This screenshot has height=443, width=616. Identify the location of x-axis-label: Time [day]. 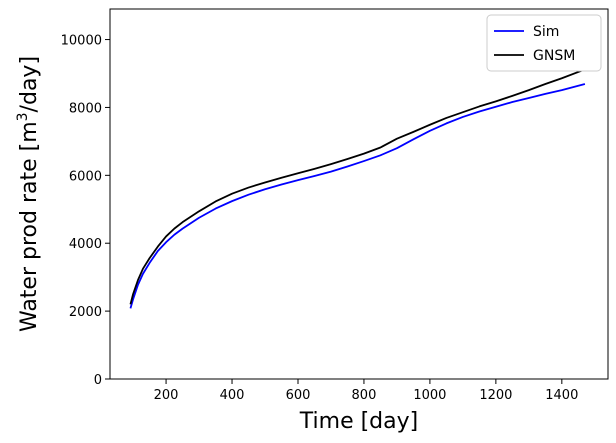
(358, 421).